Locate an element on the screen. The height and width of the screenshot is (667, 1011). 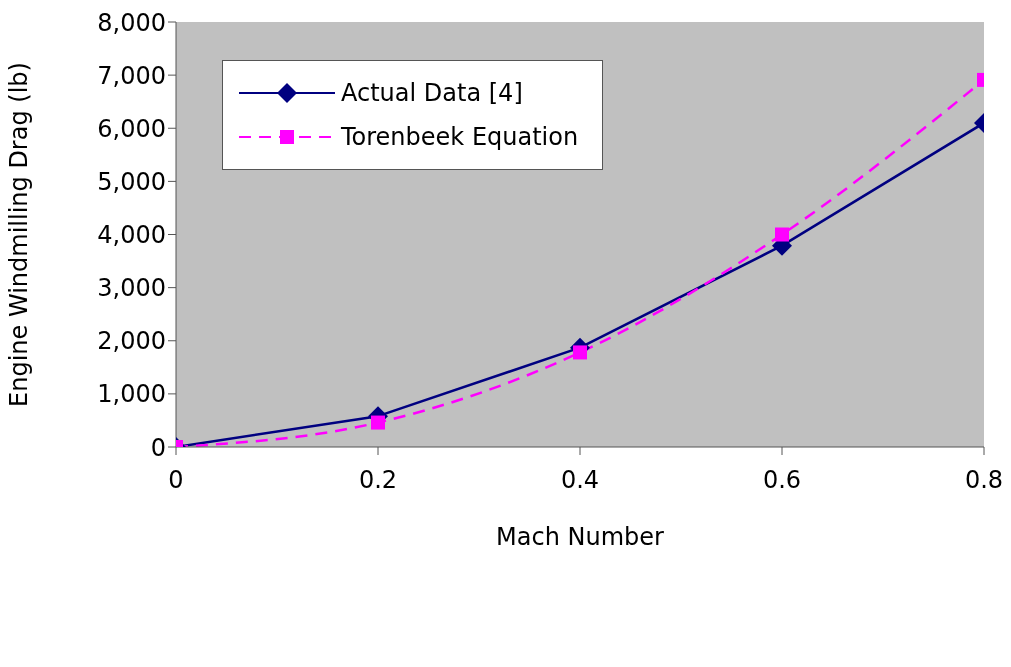
y-tick-label: 6,000 is located at coordinates (131, 128).